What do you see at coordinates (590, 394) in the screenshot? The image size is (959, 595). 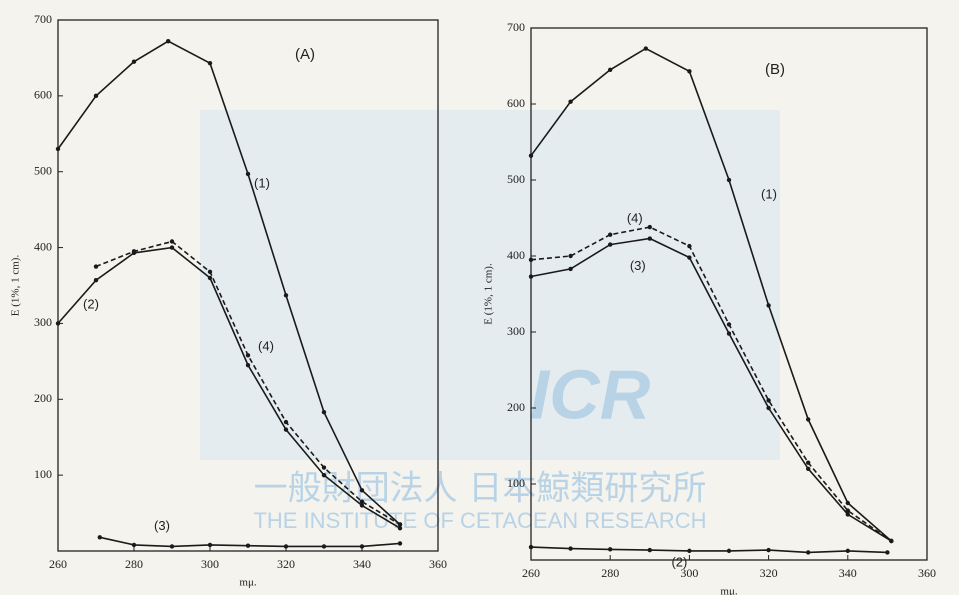 I see `watermark-logo: ICR` at bounding box center [590, 394].